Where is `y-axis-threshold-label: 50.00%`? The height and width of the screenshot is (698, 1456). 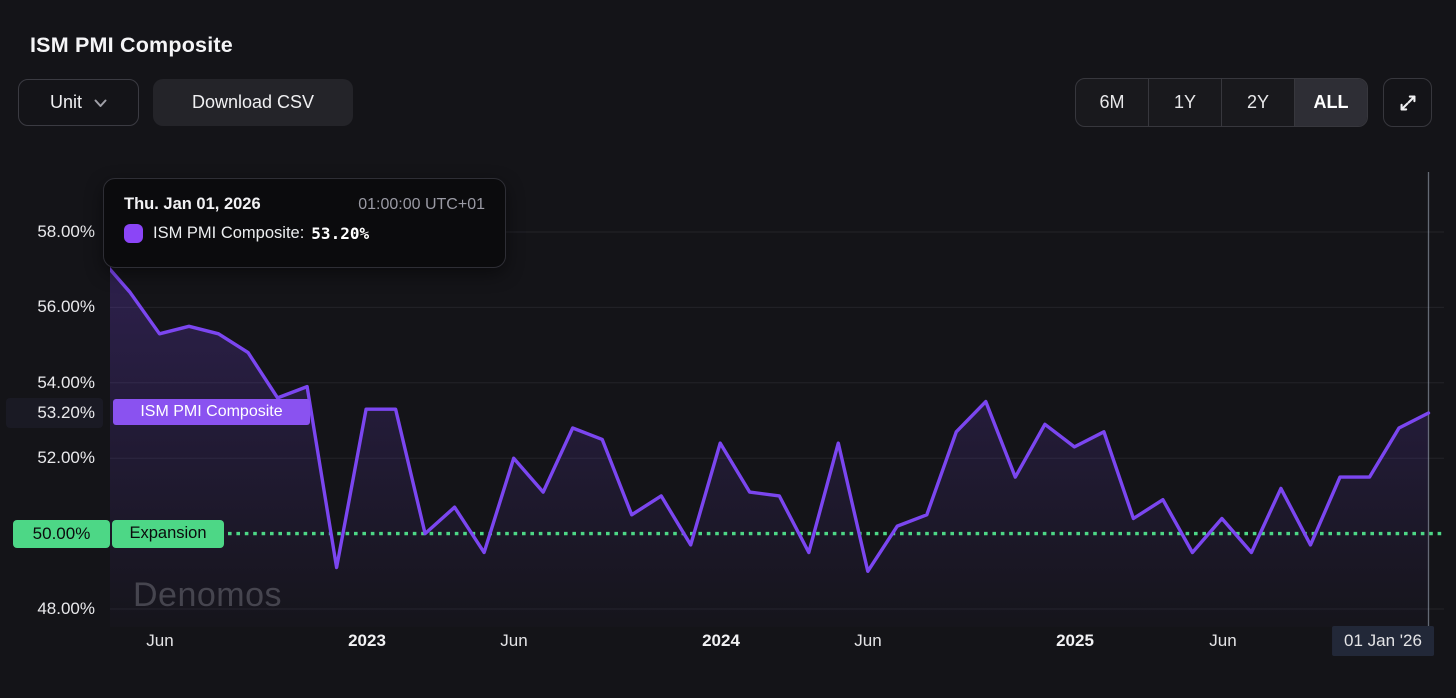 y-axis-threshold-label: 50.00% is located at coordinates (61, 533).